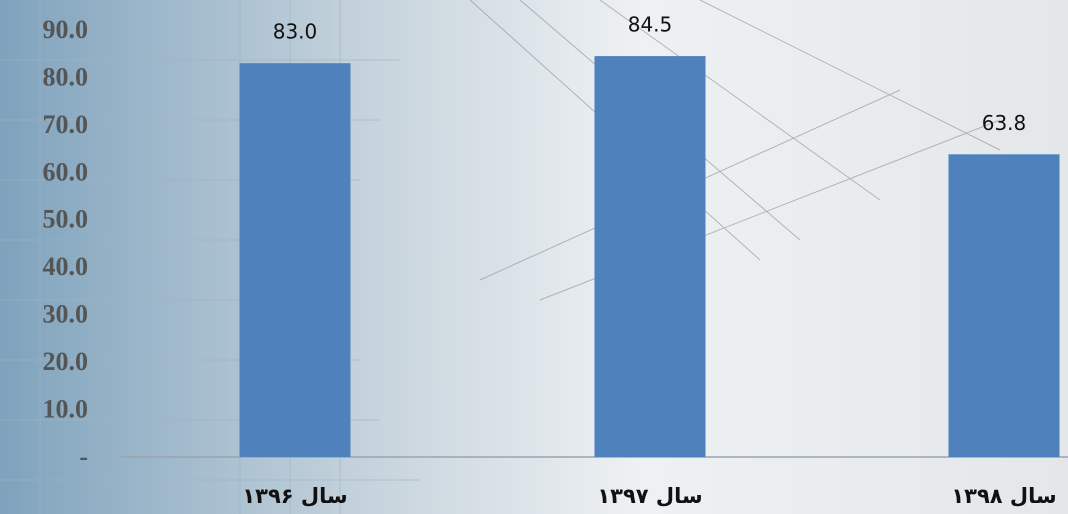  Describe the element at coordinates (66, 171) in the screenshot. I see `y-tick-label: 60.0` at that location.